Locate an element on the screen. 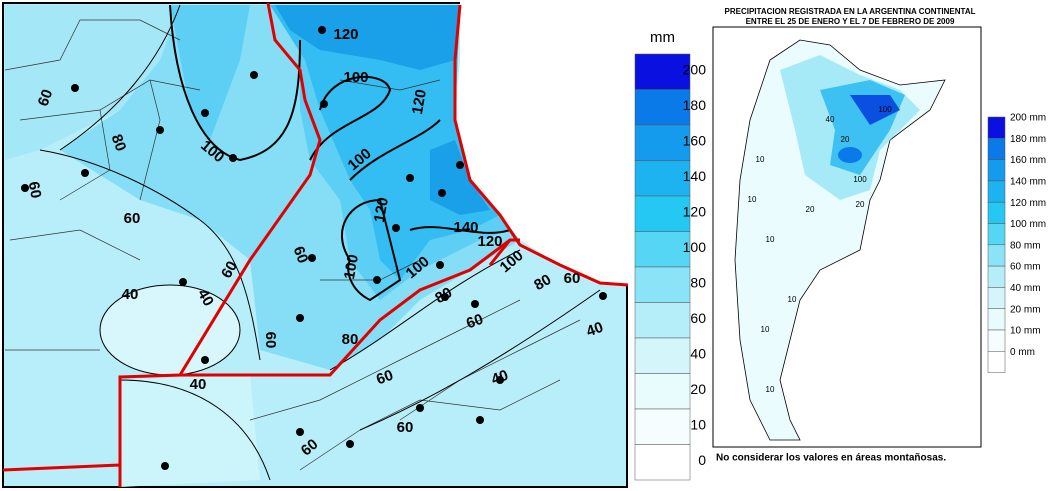 The image size is (1058, 491). legend-label: 100 is located at coordinates (695, 247).